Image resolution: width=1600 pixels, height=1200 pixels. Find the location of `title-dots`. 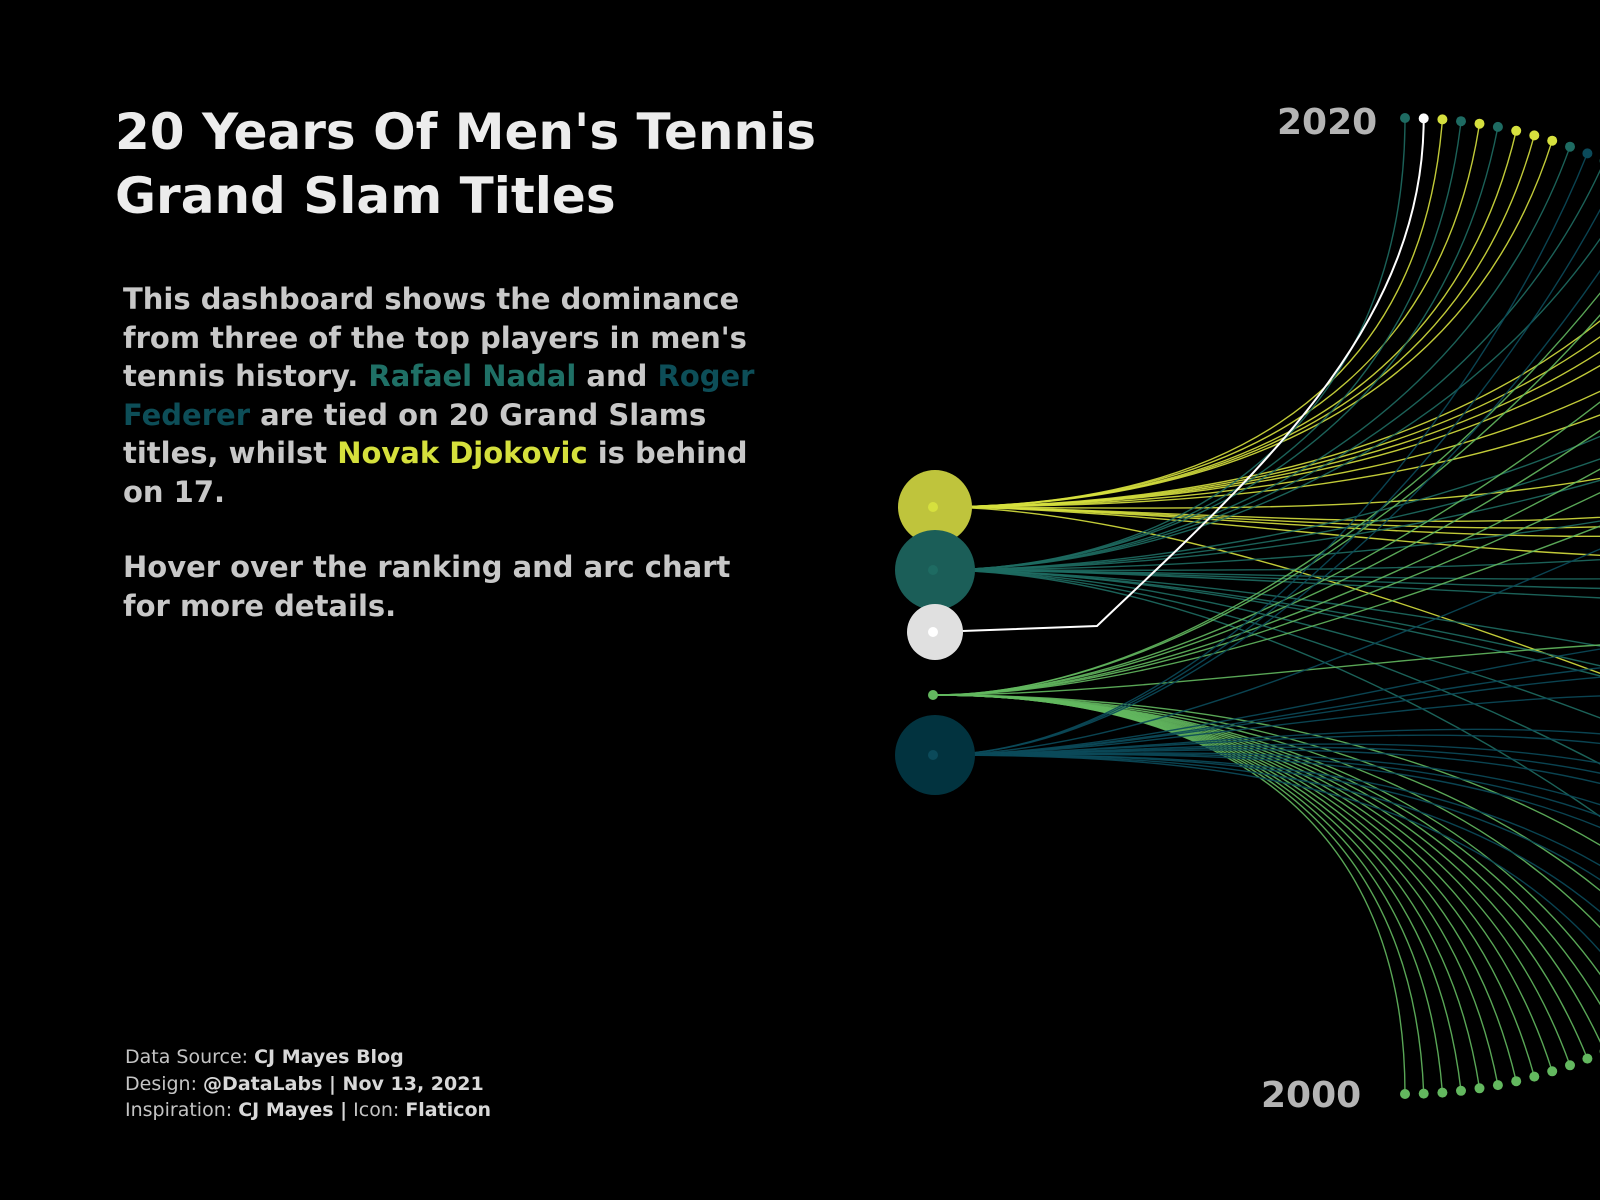

title-dots is located at coordinates (1500, 606).